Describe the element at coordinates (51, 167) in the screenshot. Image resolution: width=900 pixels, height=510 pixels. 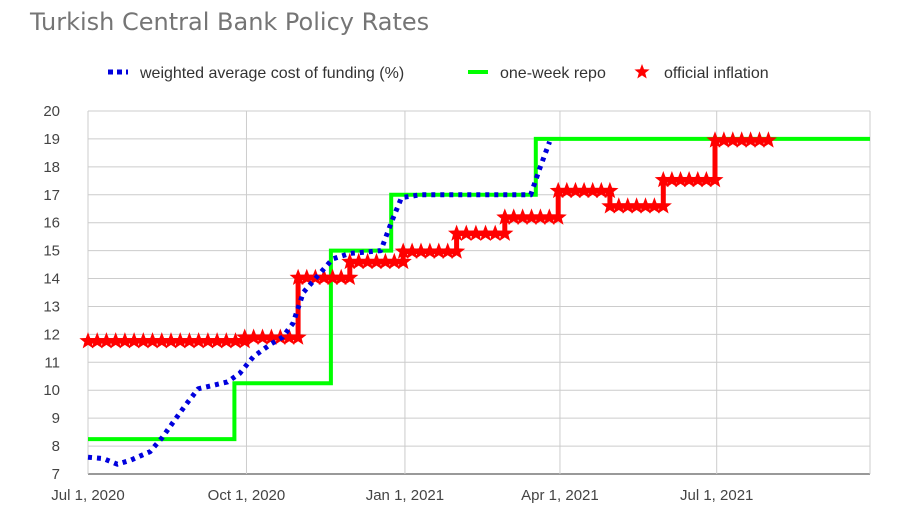
I see `y-tick-label: 18` at that location.